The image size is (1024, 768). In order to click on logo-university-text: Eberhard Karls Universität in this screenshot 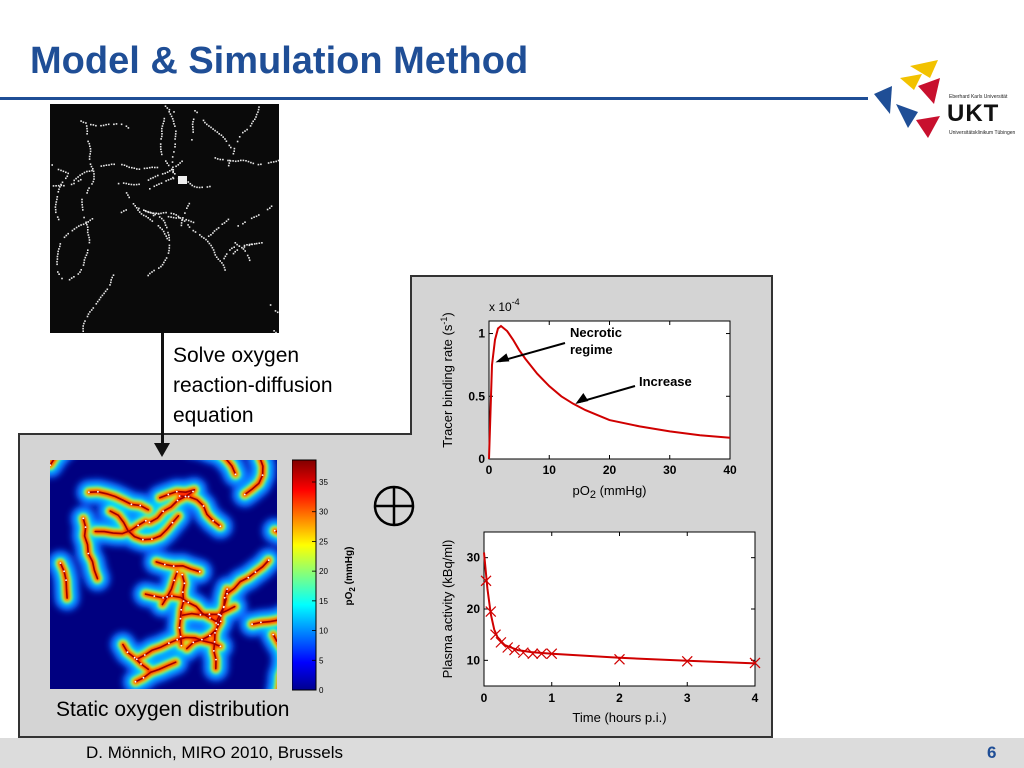, I will do `click(978, 97)`.